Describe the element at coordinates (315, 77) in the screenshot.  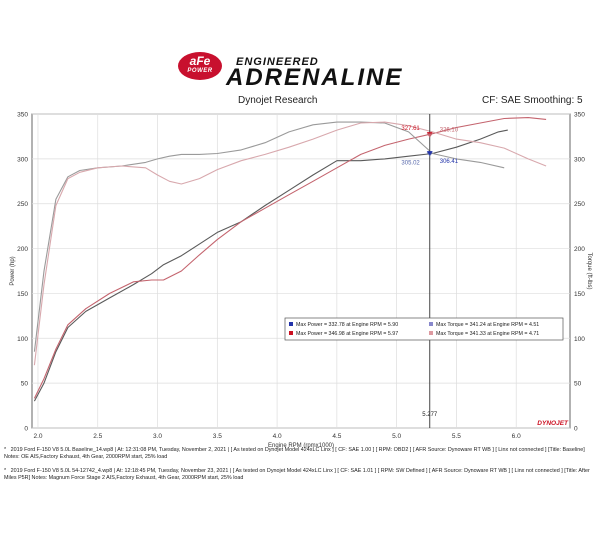
I see `logo-name: ADRENALINE` at that location.